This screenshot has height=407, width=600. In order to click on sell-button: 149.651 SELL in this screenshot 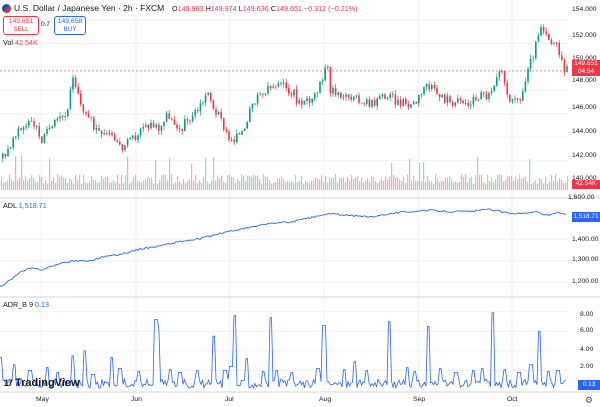, I will do `click(21, 25)`.